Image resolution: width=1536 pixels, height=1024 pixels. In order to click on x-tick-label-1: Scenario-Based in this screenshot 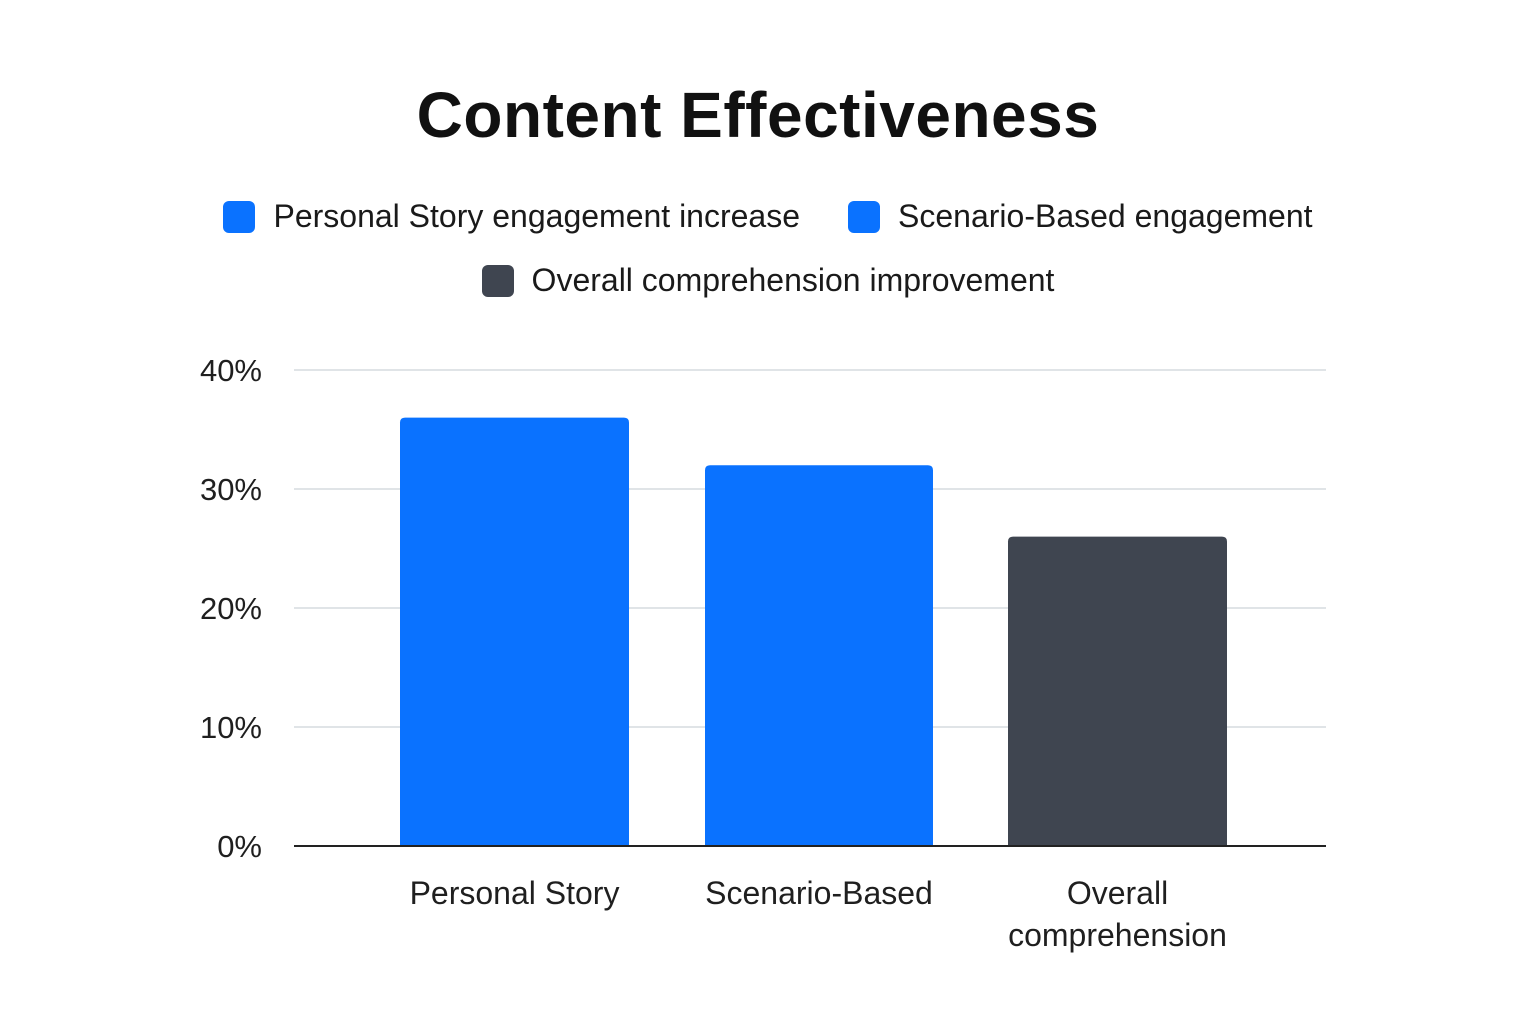, I will do `click(819, 893)`.